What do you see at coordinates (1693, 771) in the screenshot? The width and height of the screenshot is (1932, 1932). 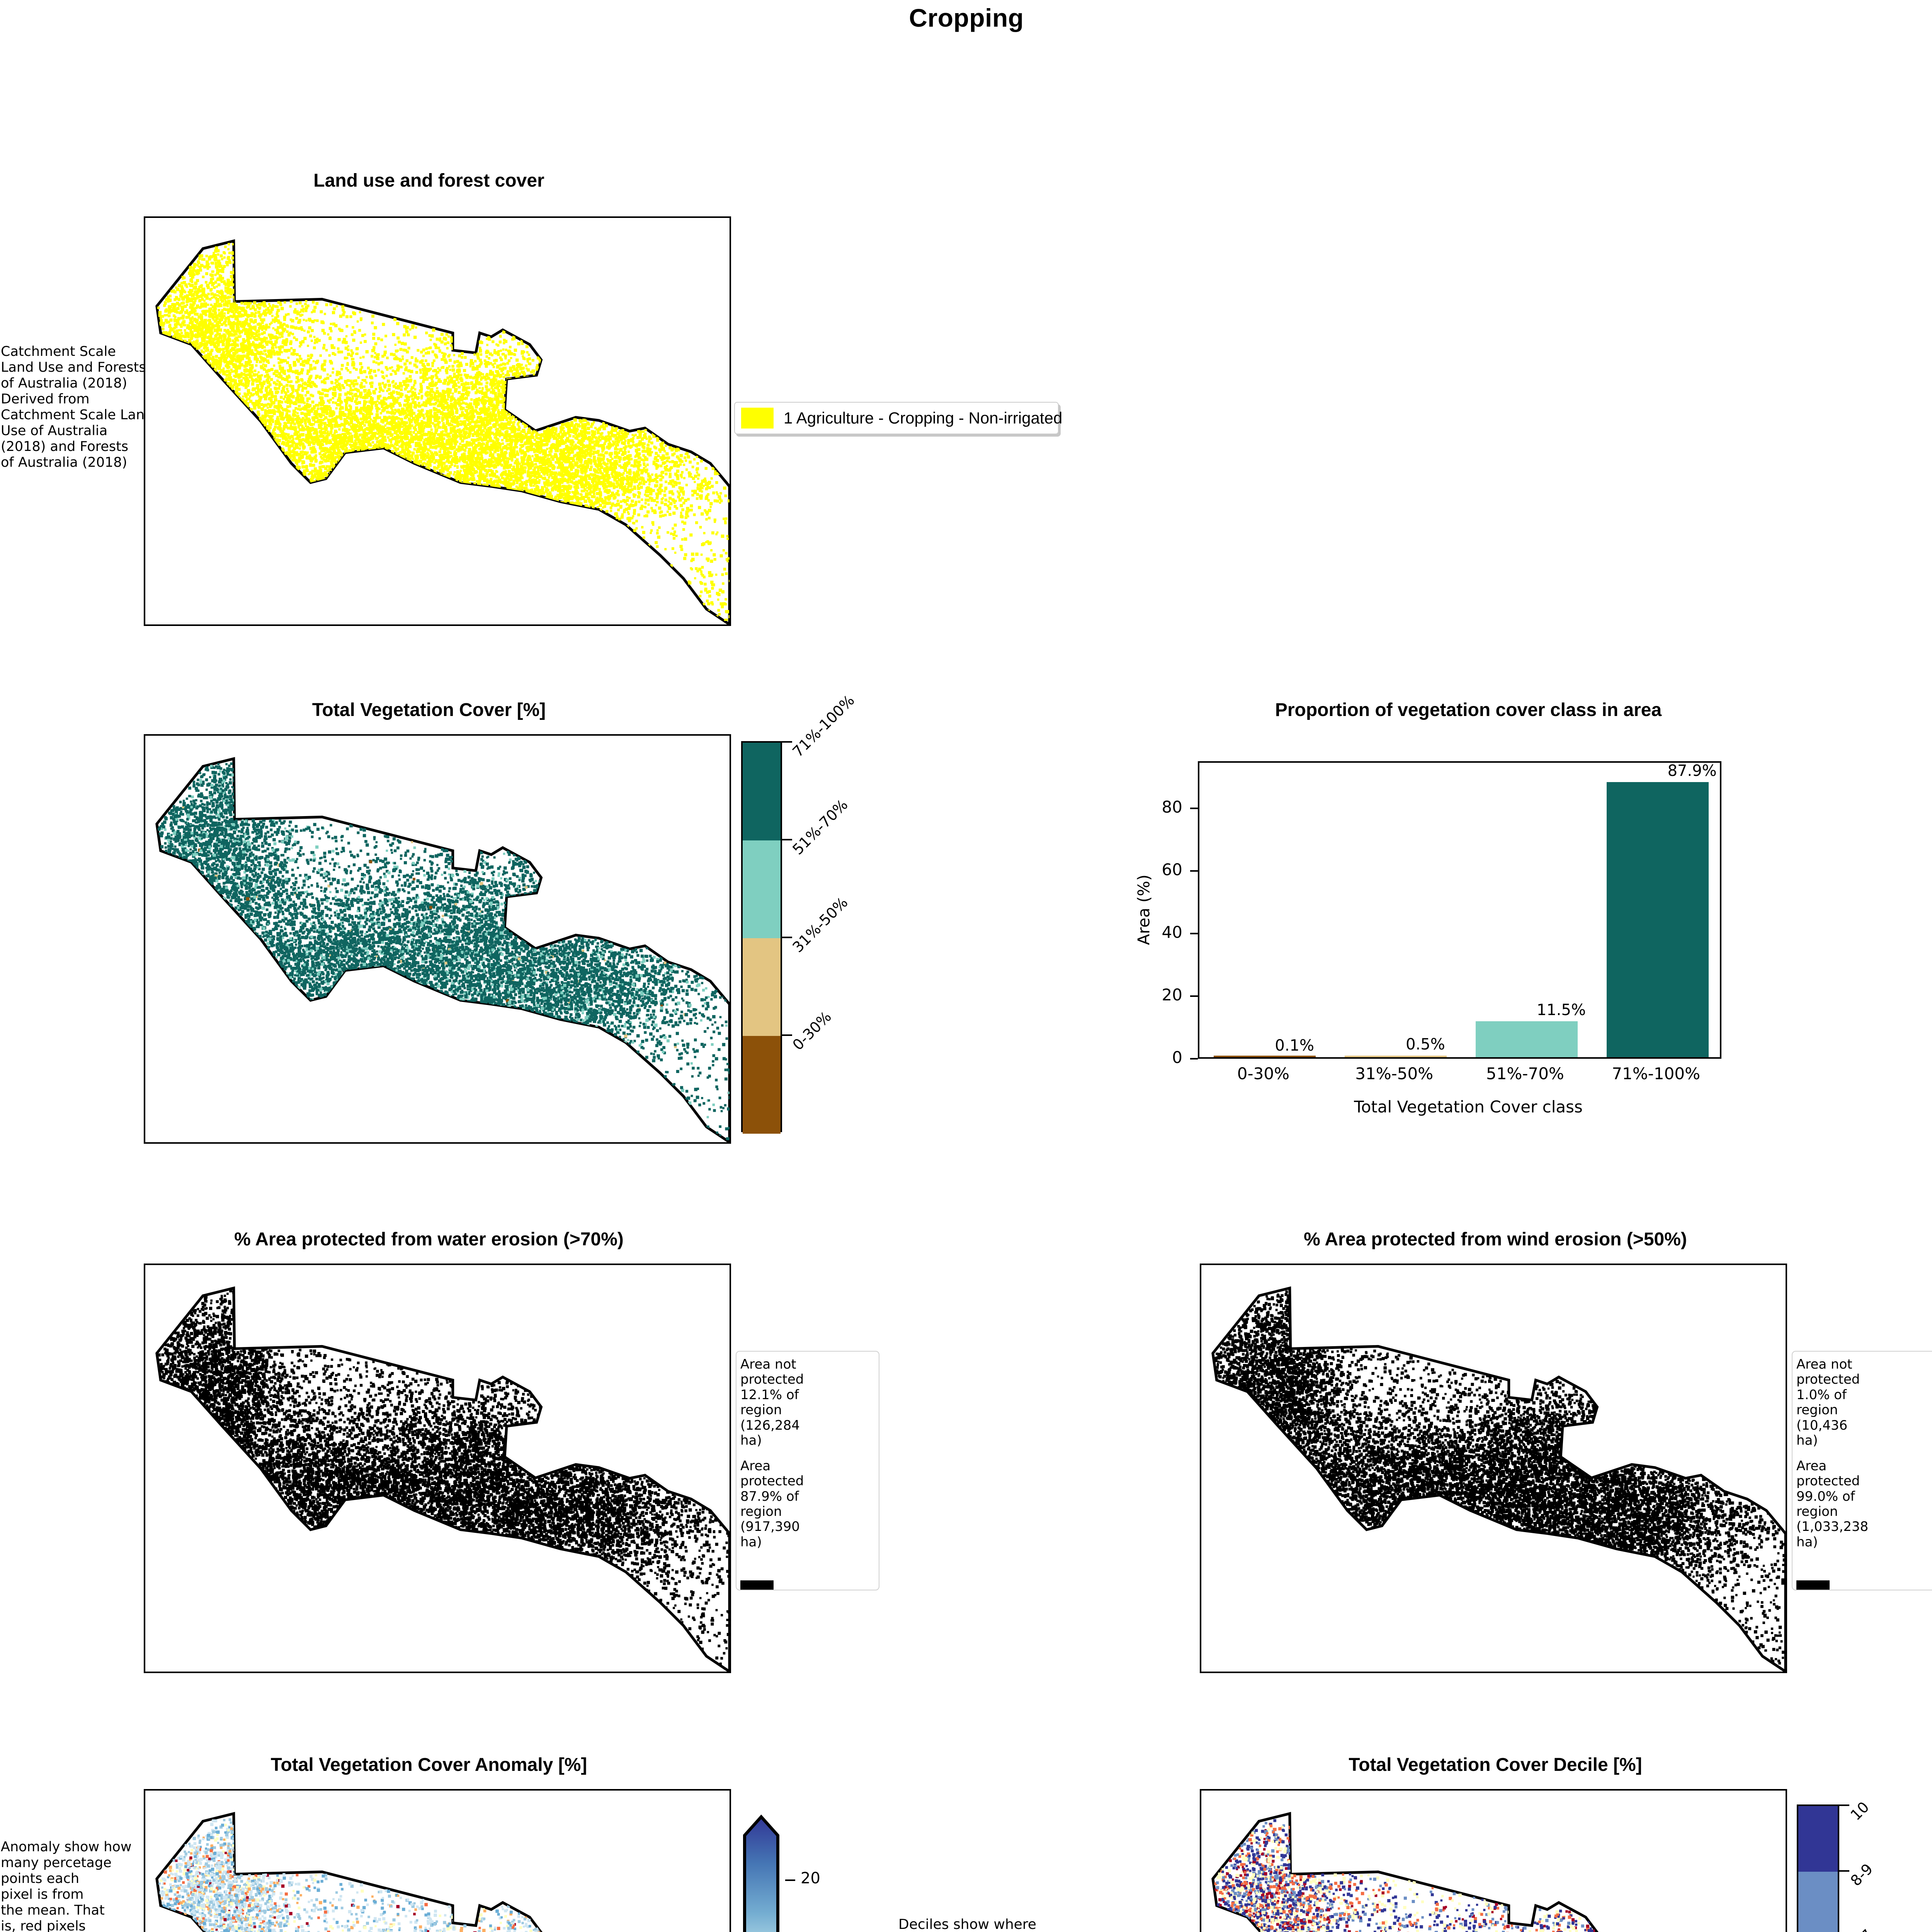 I see `bar-data-label-3: 87.9%` at bounding box center [1693, 771].